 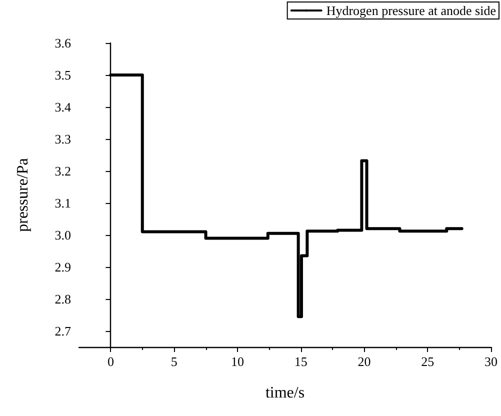 What do you see at coordinates (62, 171) in the screenshot?
I see `y-tick-label: 3.2` at bounding box center [62, 171].